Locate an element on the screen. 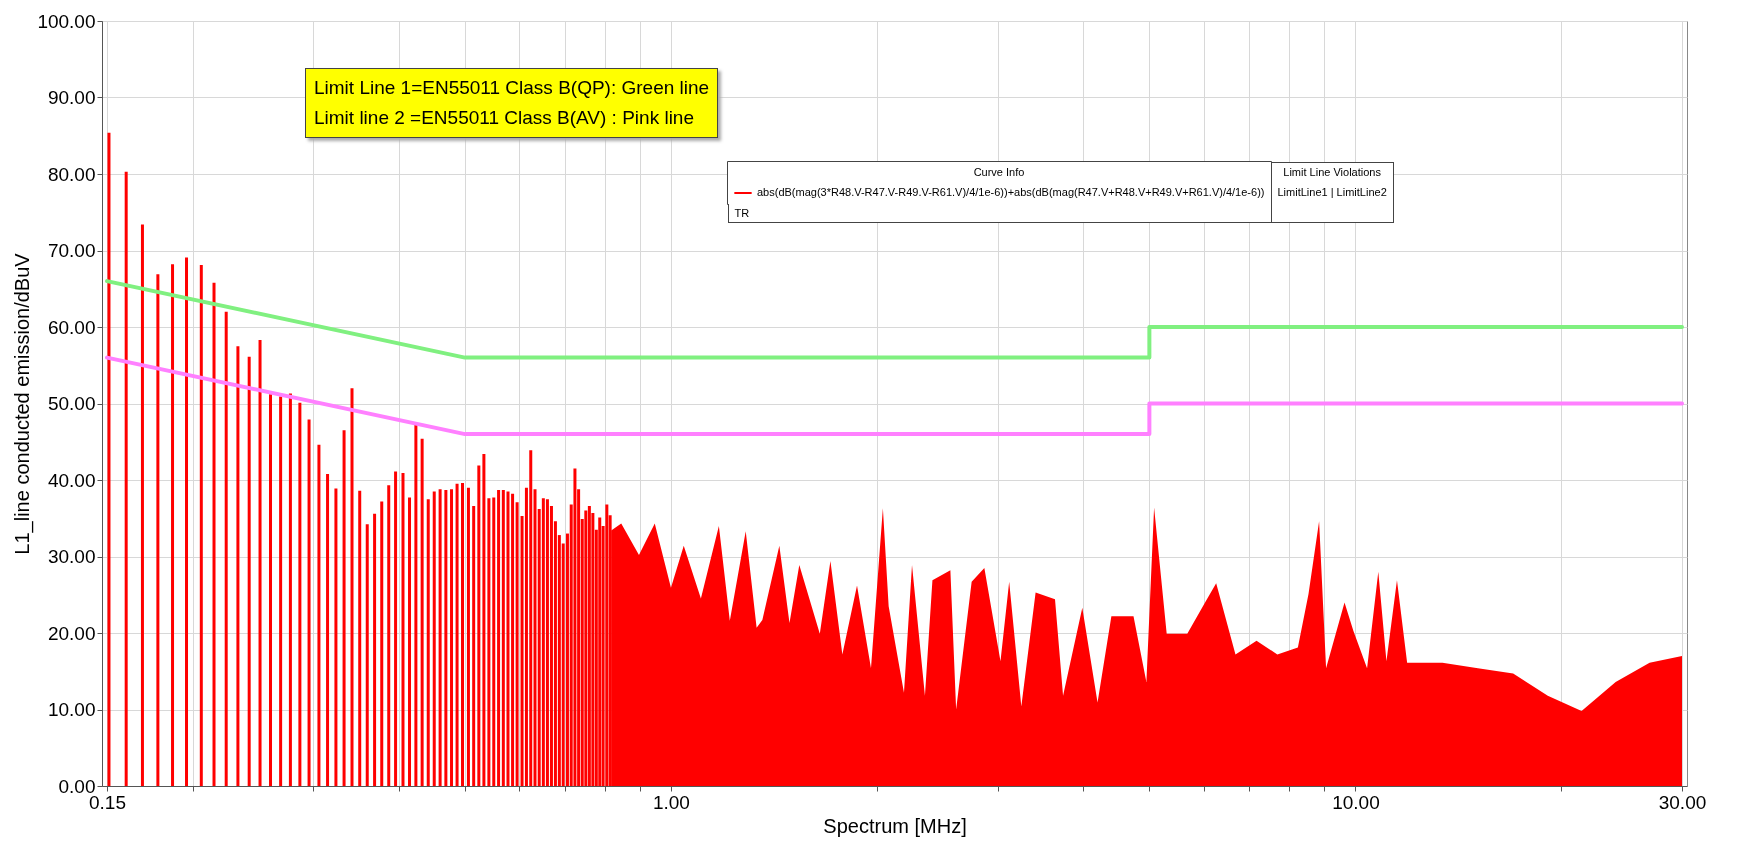 This screenshot has height=860, width=1740. y-tick-label: 40.00 is located at coordinates (71, 480).